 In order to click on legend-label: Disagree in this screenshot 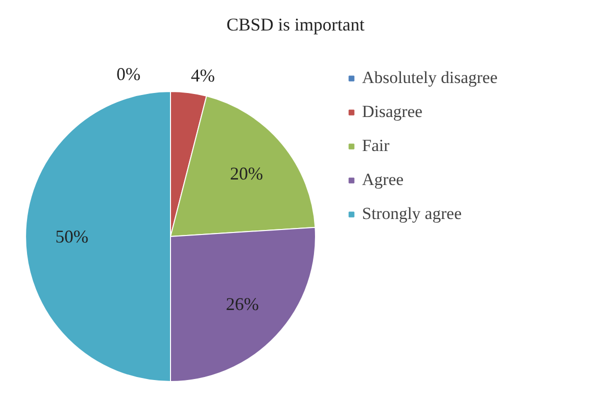, I will do `click(392, 112)`.